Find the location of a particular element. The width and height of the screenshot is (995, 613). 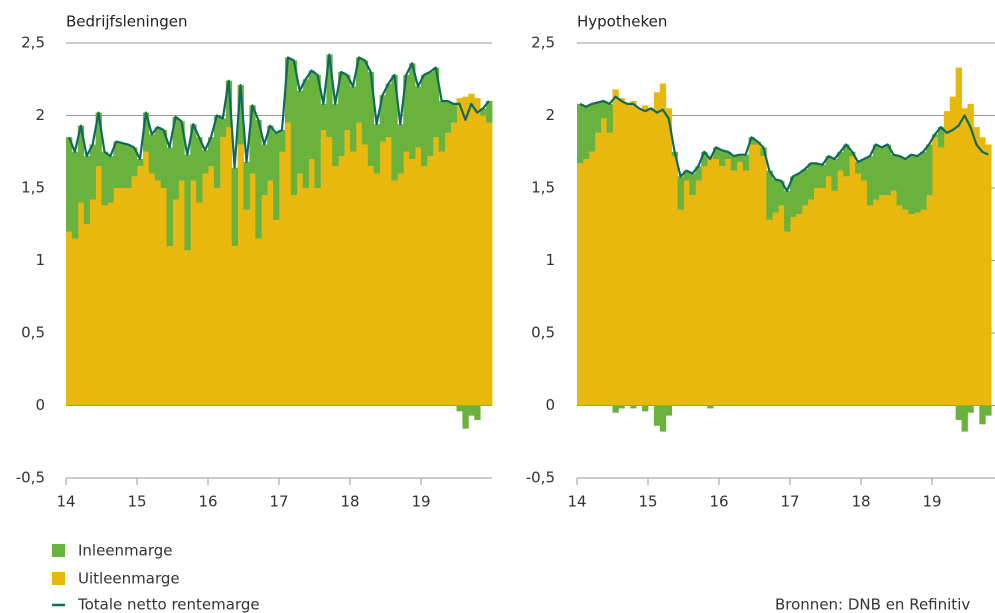

y-tick-label: -0,5 is located at coordinates (30, 478).